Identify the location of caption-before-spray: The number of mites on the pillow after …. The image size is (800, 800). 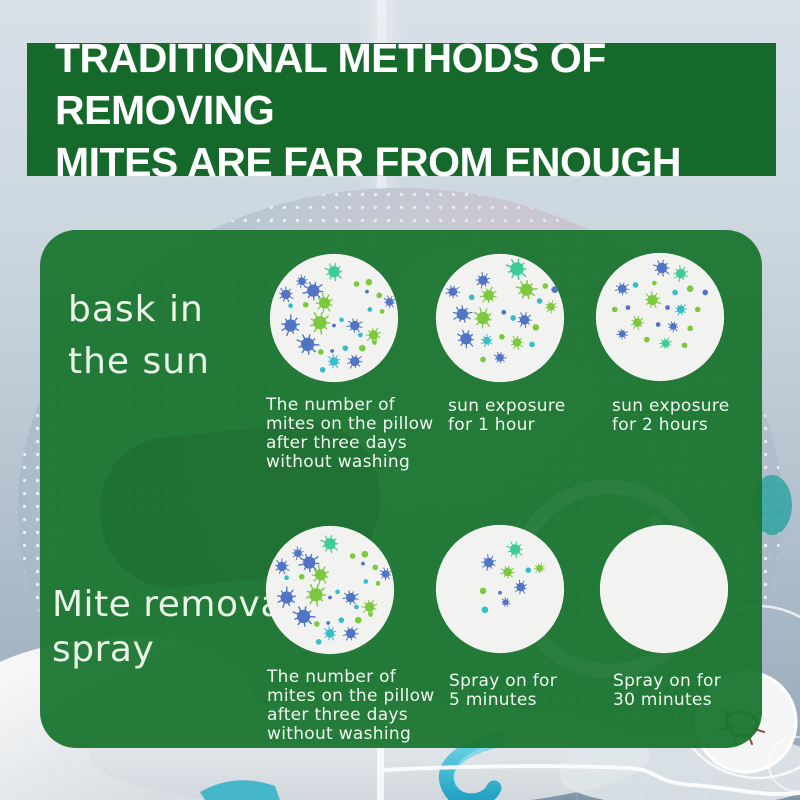
(351, 705).